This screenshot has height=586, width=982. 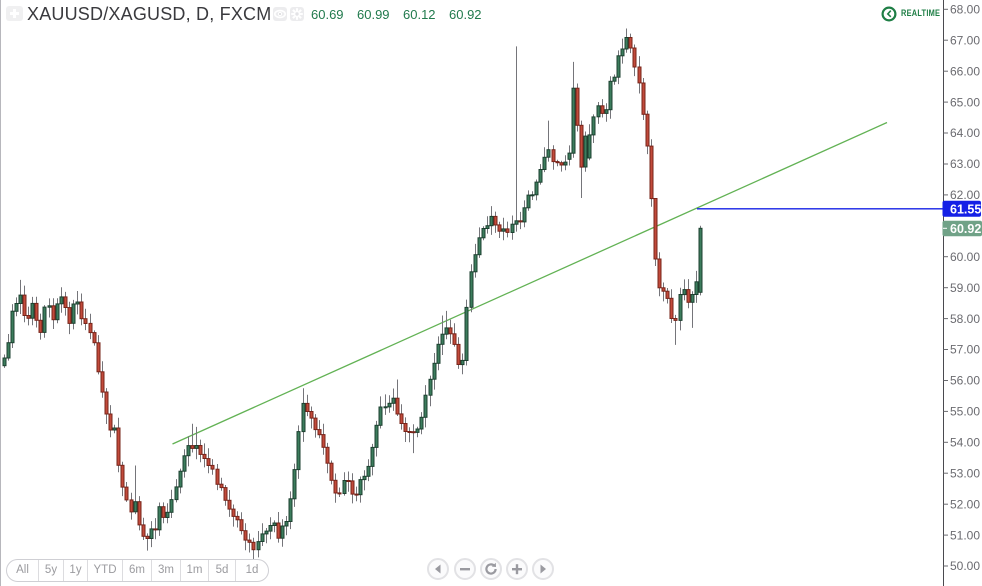 I want to click on svg-text: 59.00, so click(x=965, y=288).